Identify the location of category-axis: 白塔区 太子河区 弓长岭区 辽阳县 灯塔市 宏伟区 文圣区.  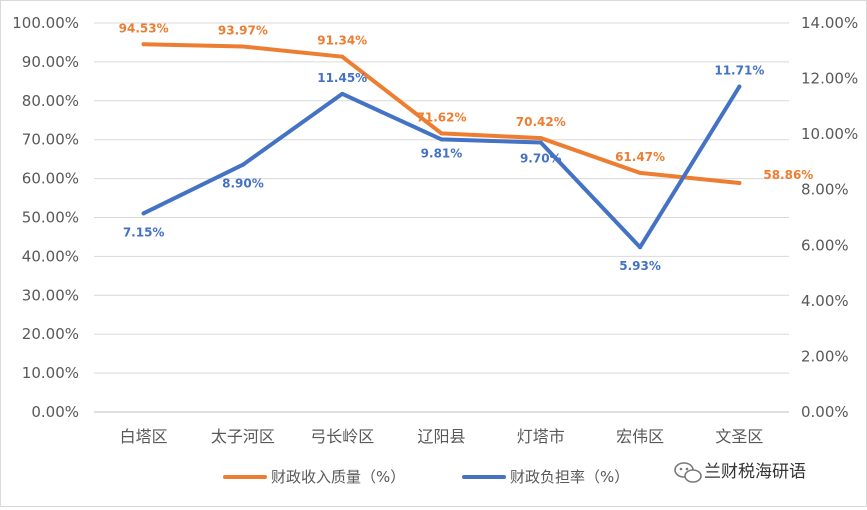
(442, 436).